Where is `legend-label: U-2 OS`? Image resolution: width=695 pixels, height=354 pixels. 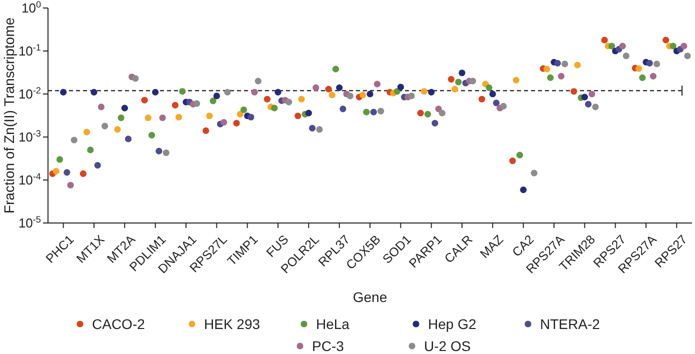
legend-label: U-2 OS is located at coordinates (447, 346).